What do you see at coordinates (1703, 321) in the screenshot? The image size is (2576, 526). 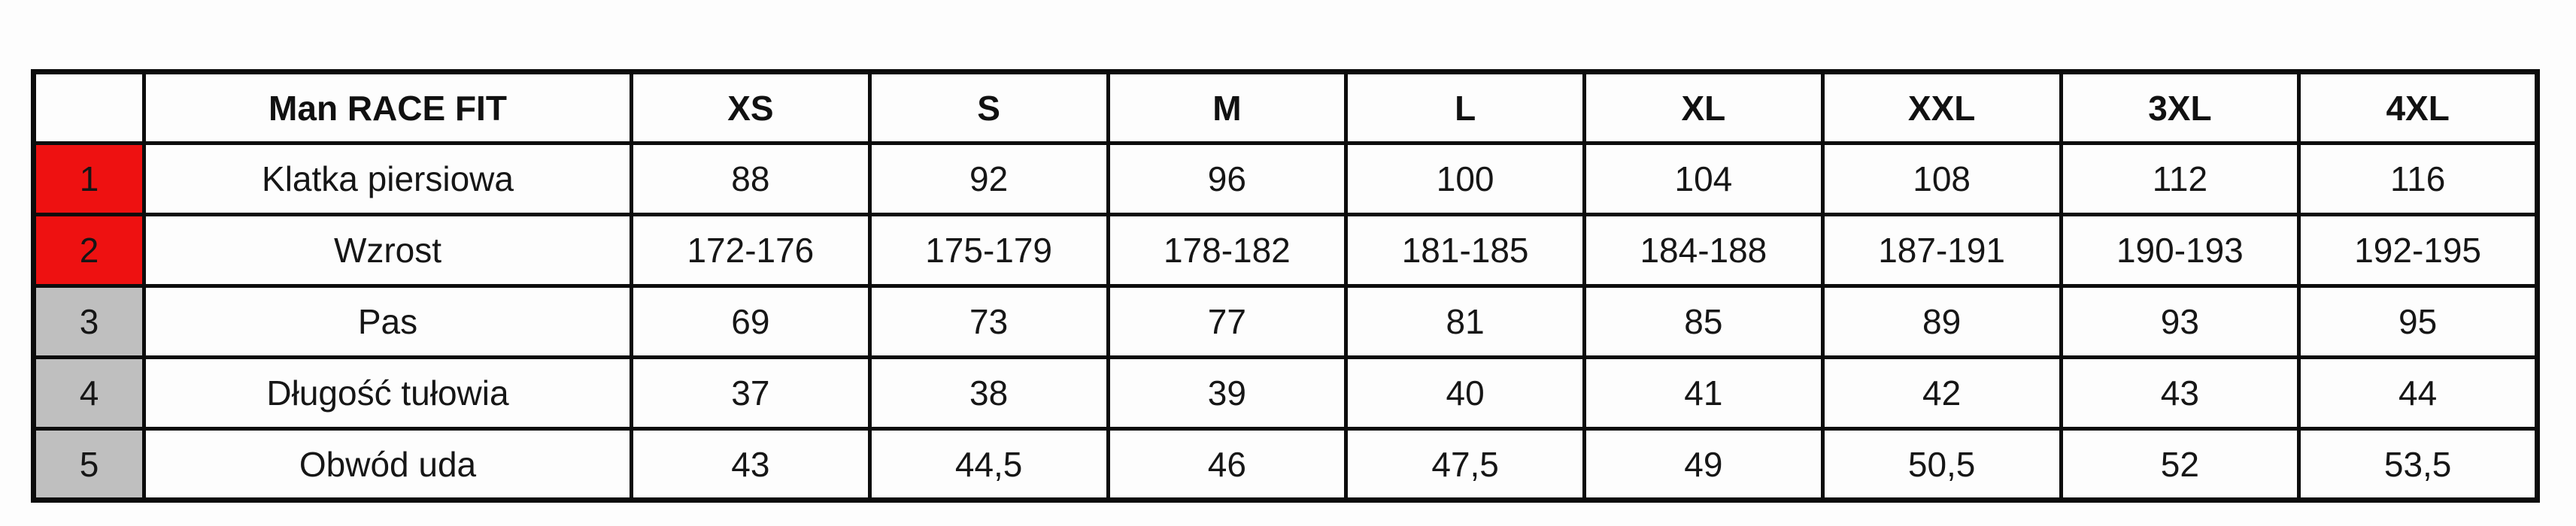 I see `cell-value: 85` at bounding box center [1703, 321].